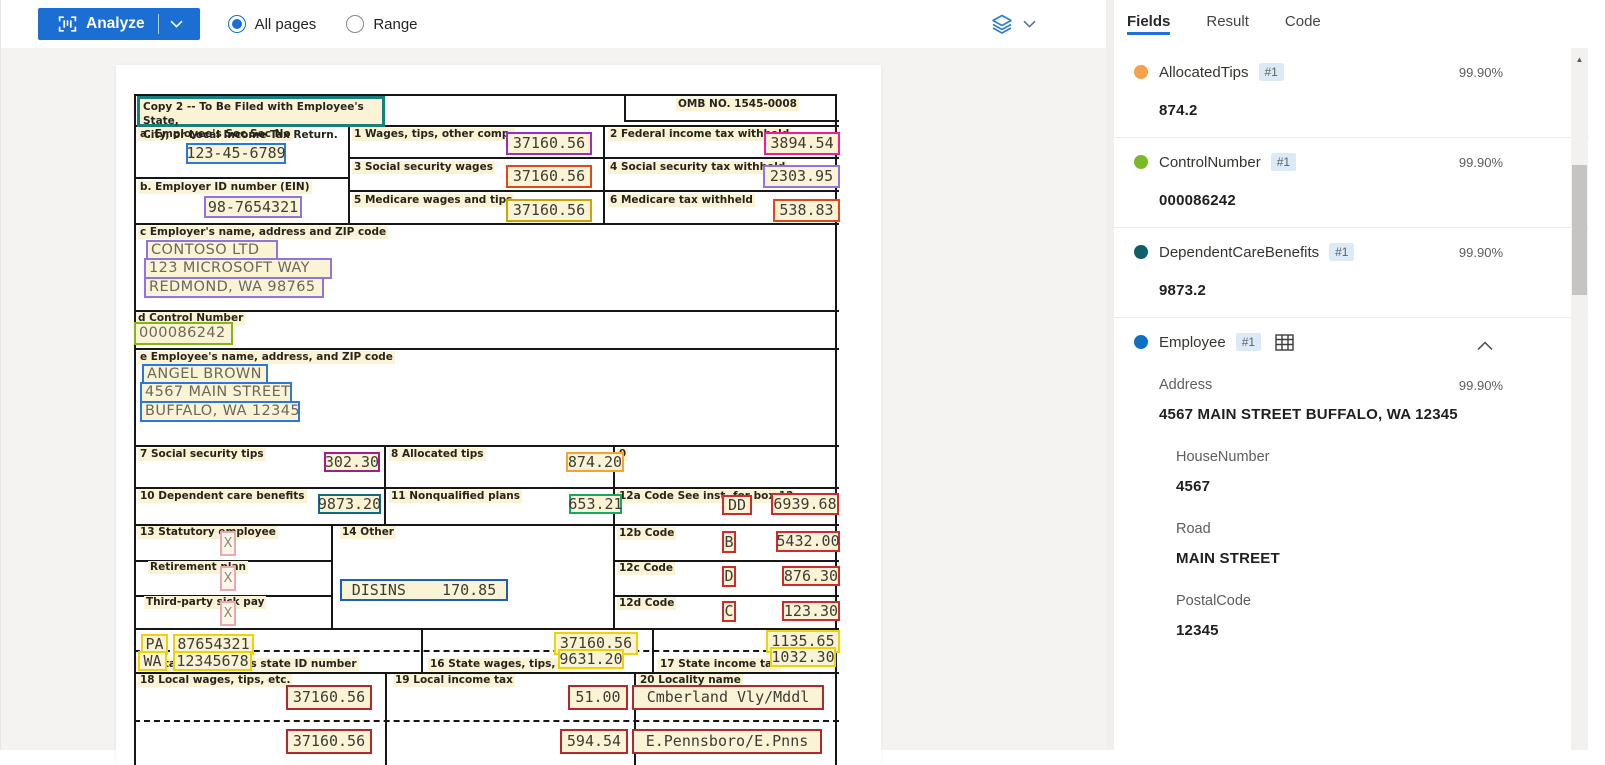 The image size is (1605, 765). I want to click on detected-value-box: 2303.95, so click(801, 176).